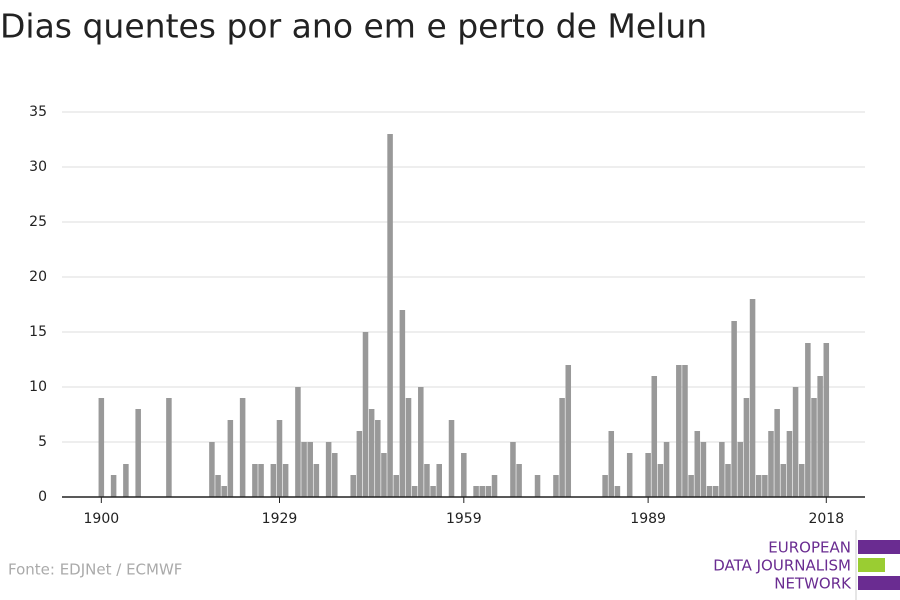 The height and width of the screenshot is (600, 900). What do you see at coordinates (38, 277) in the screenshot?
I see `y-tick-label: 20` at bounding box center [38, 277].